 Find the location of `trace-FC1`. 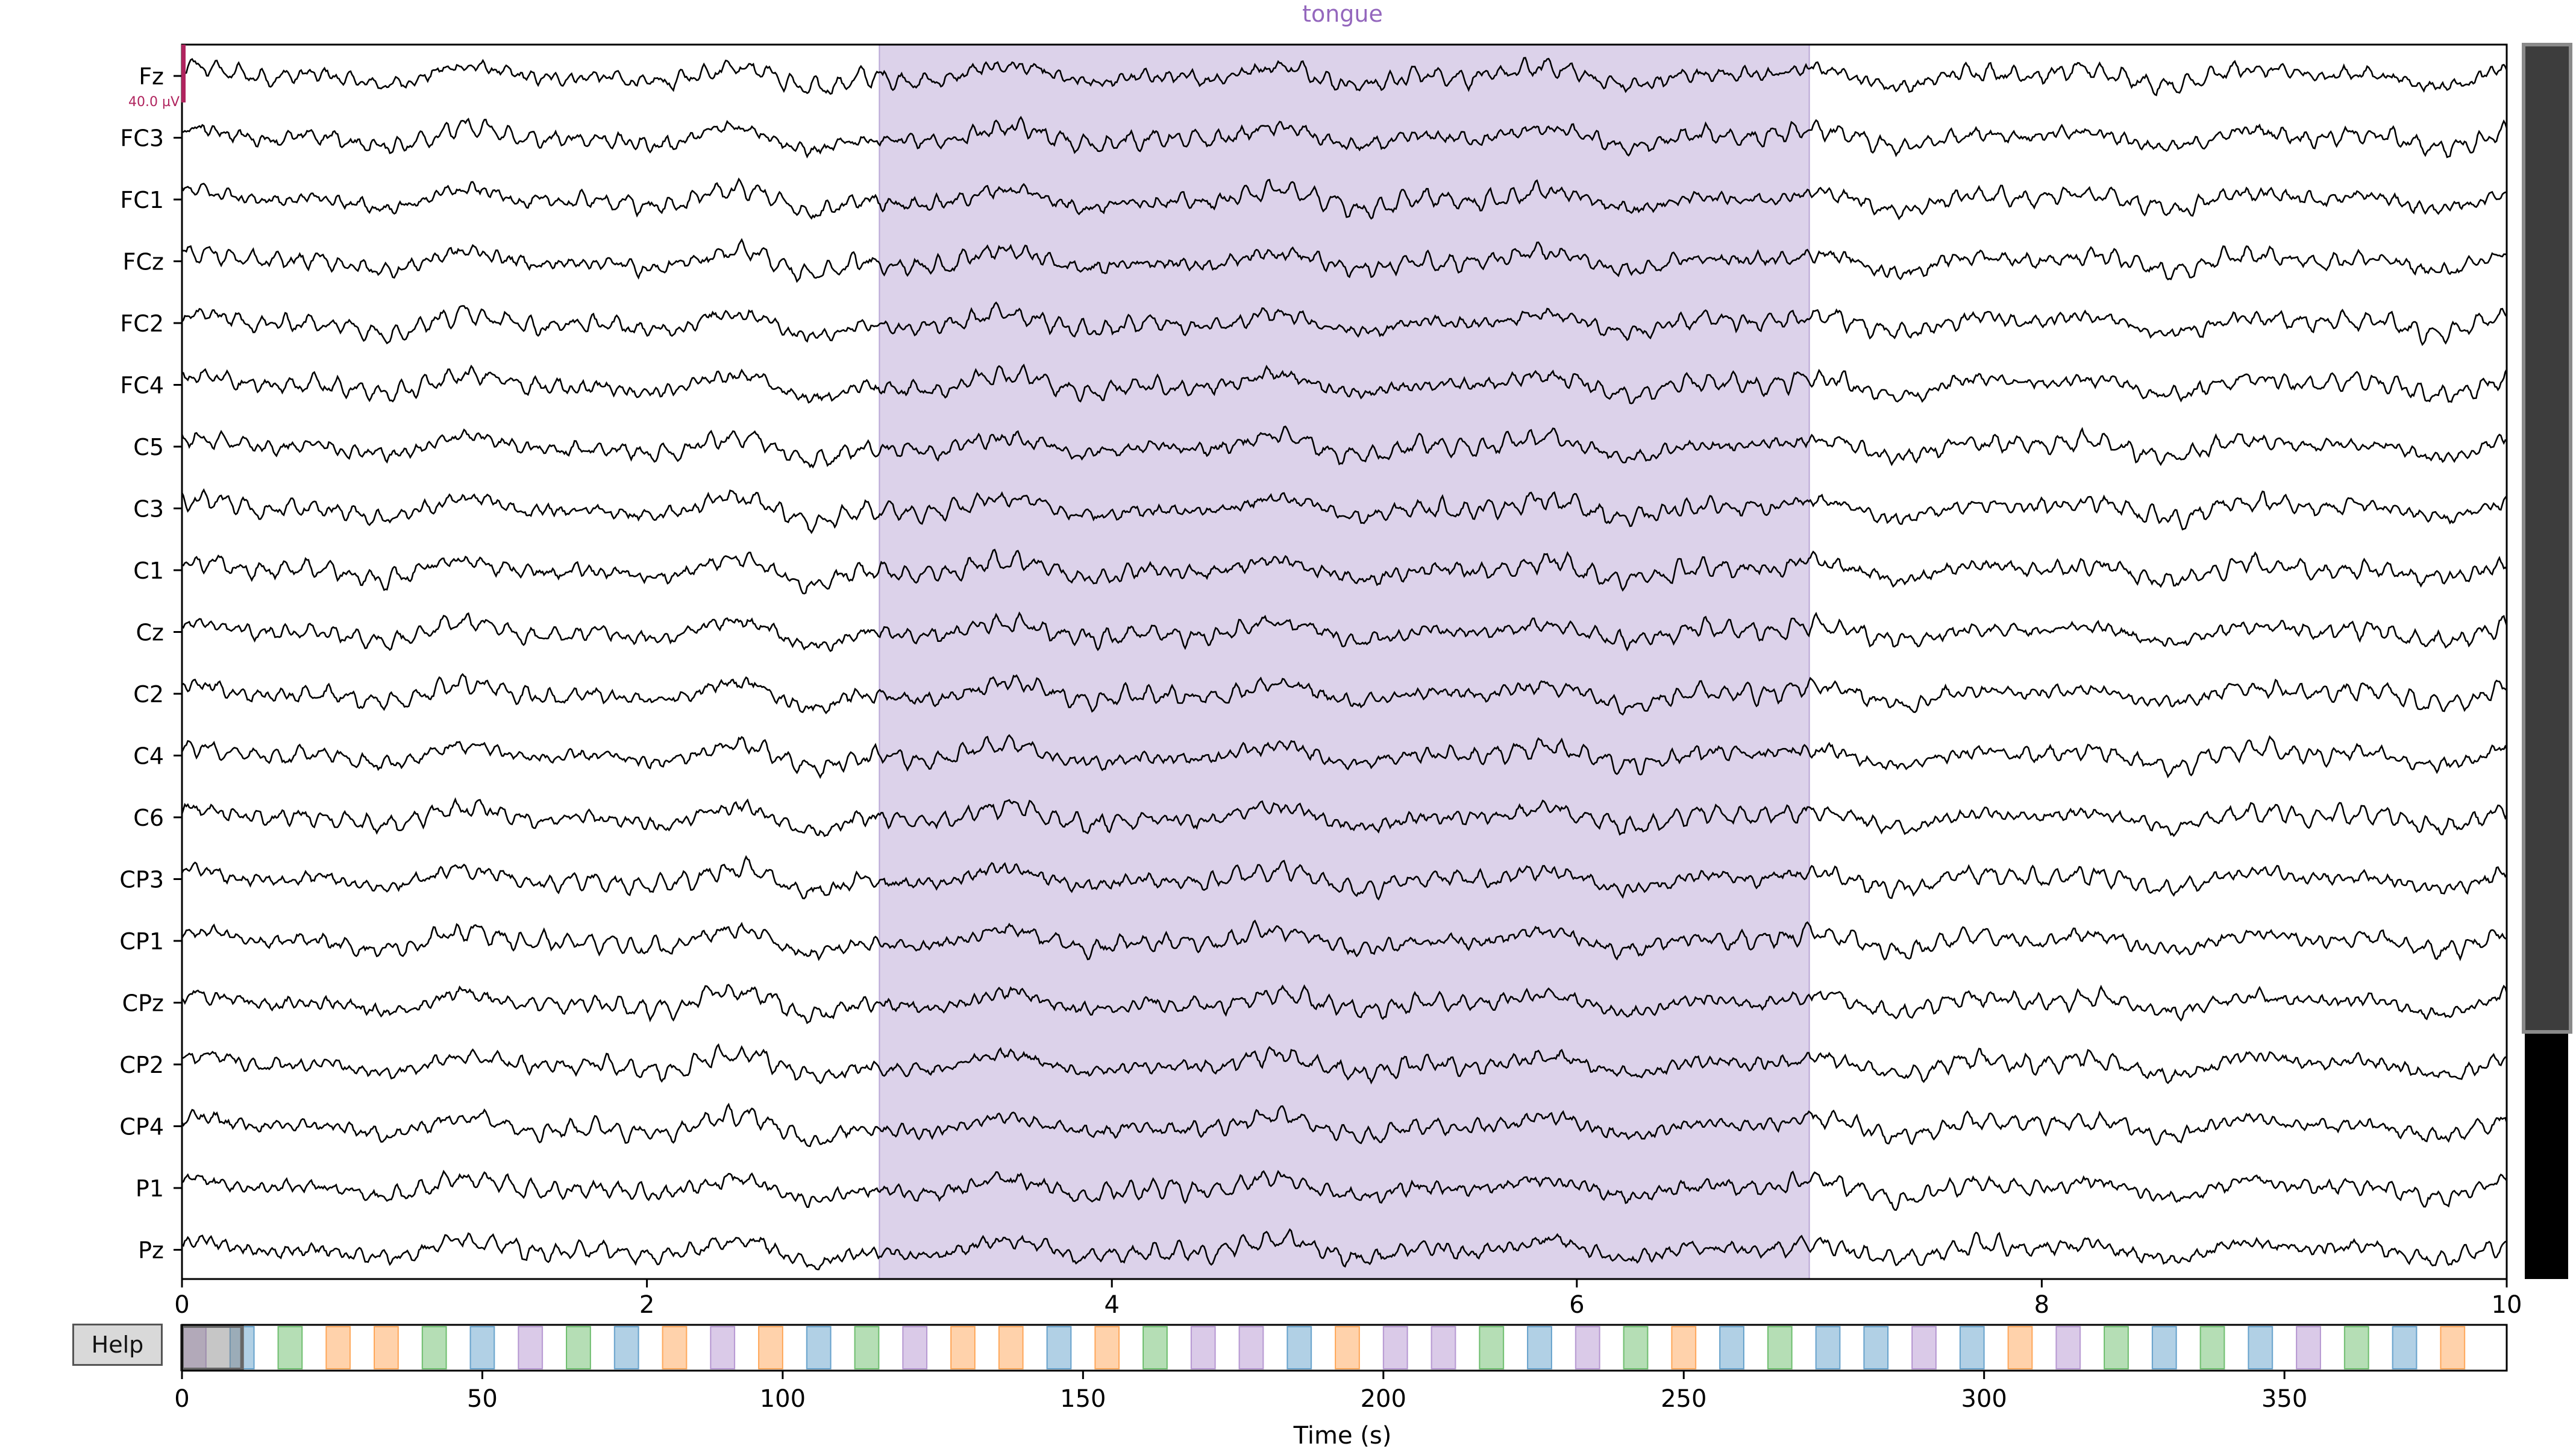

trace-FC1 is located at coordinates (1344, 199).